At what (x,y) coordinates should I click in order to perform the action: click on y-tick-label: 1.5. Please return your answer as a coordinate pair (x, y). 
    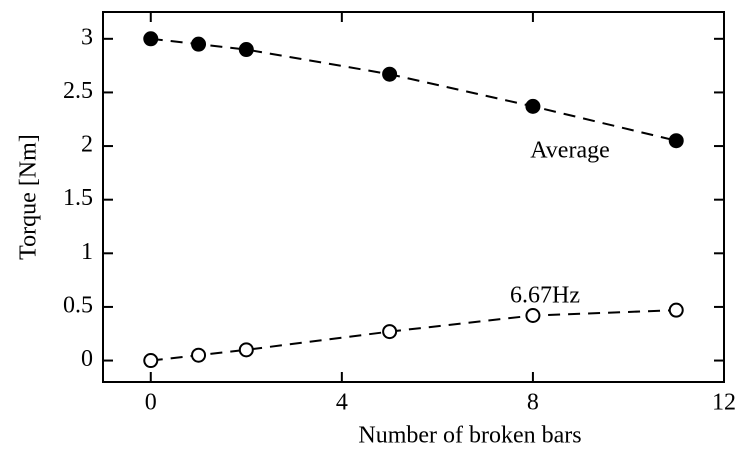
    Looking at the image, I should click on (78, 198).